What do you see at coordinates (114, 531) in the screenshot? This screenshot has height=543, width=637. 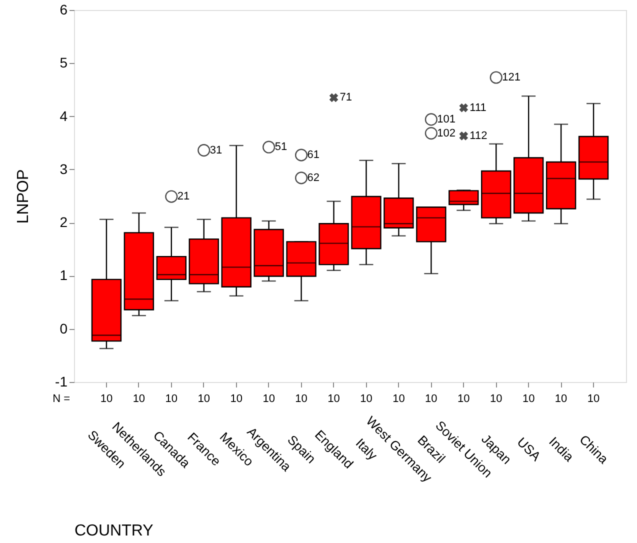 I see `x-axis-title: COUNTRY` at bounding box center [114, 531].